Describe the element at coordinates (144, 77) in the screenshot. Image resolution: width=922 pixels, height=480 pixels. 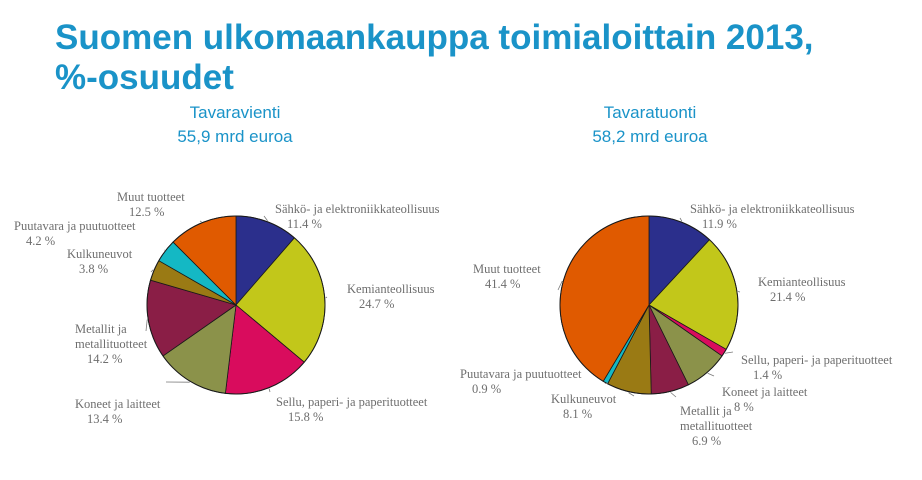
I see `page-title-line-2: %-osuudet` at that location.